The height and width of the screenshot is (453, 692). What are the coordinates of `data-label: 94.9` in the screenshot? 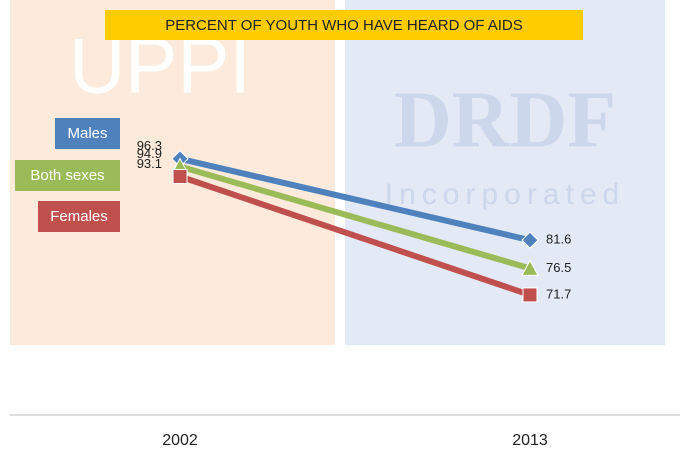 It's located at (149, 153).